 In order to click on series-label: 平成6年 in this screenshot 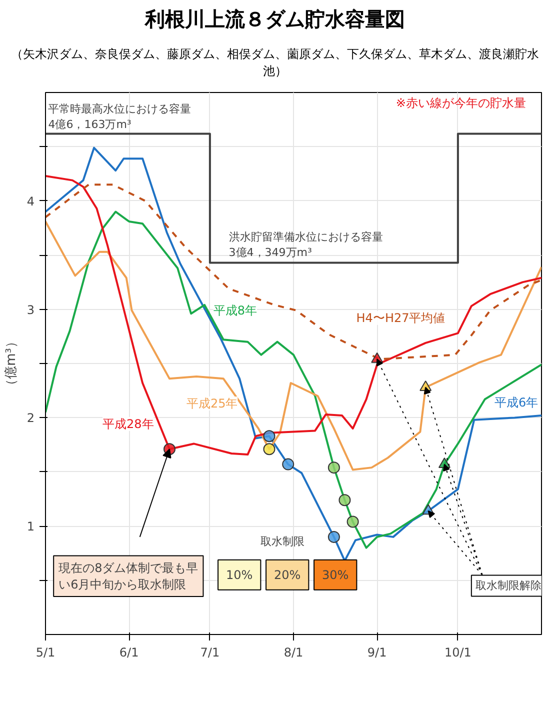, I will do `click(516, 403)`.